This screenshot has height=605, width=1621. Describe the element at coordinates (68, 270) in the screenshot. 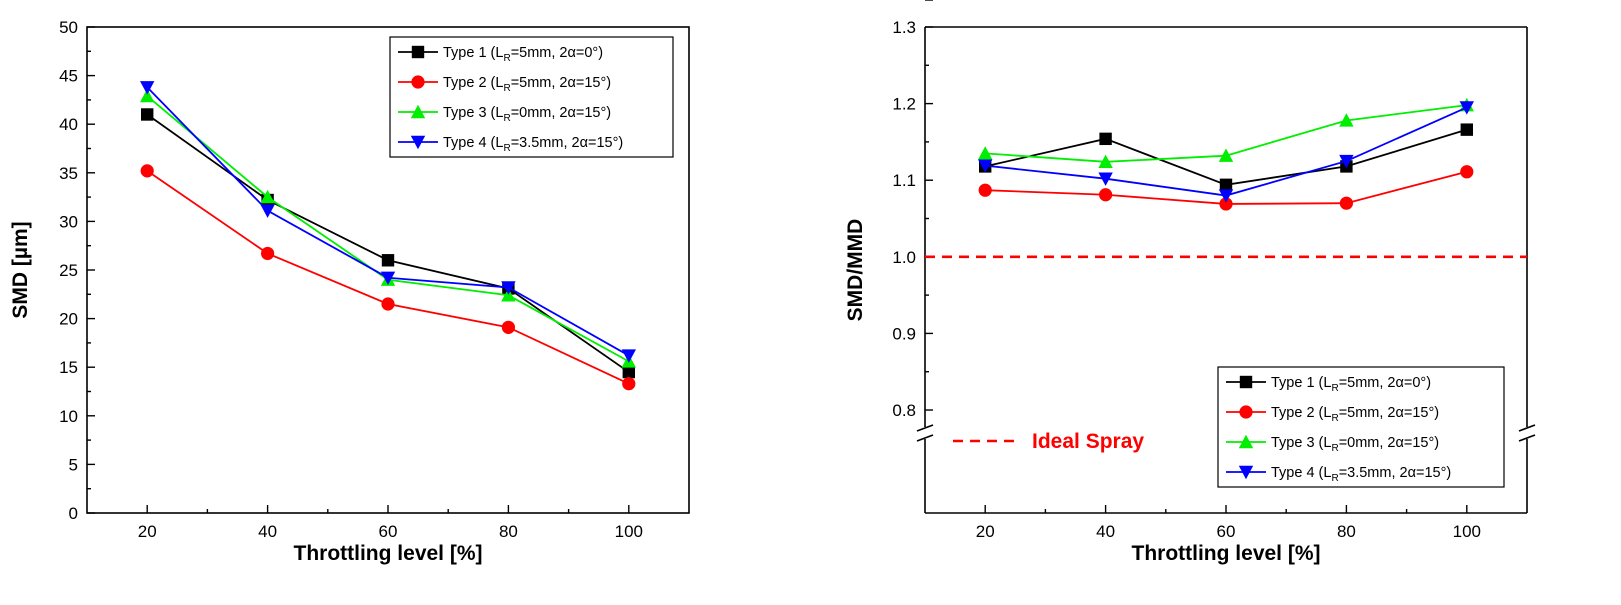

I see `y-tick-label: 25` at that location.